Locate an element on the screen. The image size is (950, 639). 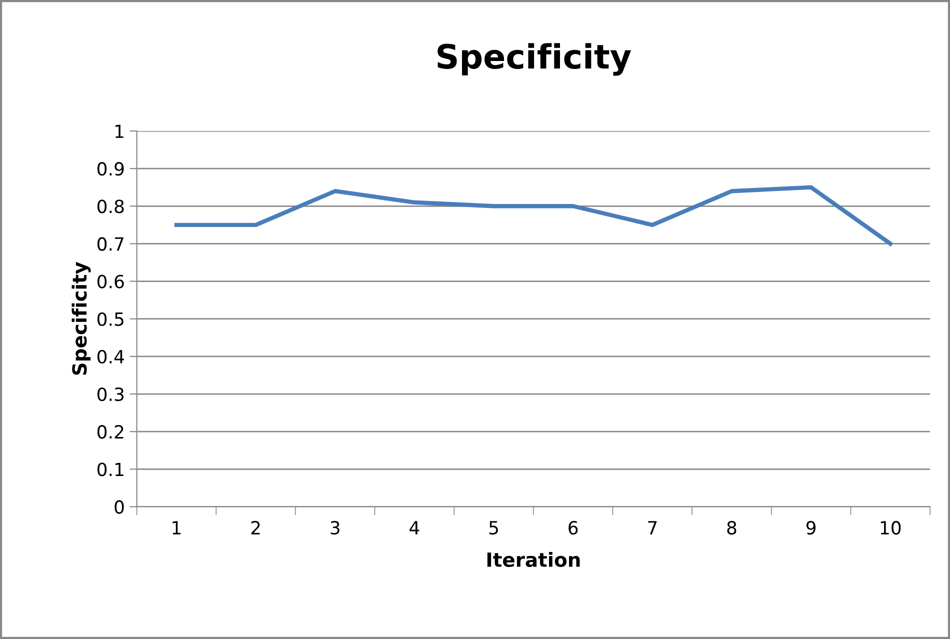
y-tick-label: 0.6 is located at coordinates (110, 281).